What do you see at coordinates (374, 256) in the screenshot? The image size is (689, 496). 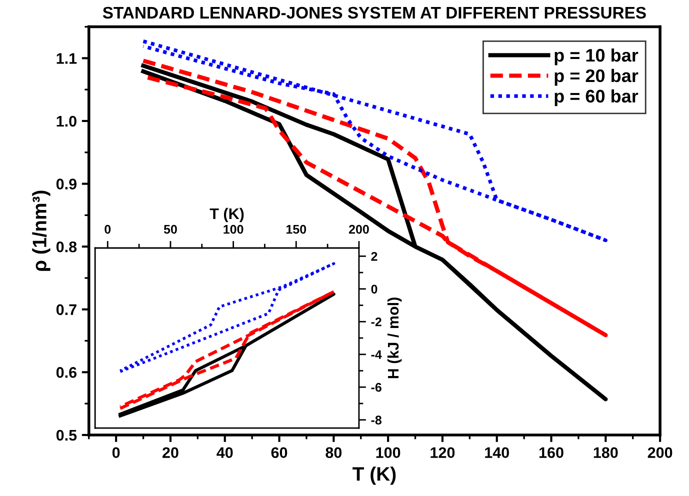 I see `y-tick-label: 2` at bounding box center [374, 256].